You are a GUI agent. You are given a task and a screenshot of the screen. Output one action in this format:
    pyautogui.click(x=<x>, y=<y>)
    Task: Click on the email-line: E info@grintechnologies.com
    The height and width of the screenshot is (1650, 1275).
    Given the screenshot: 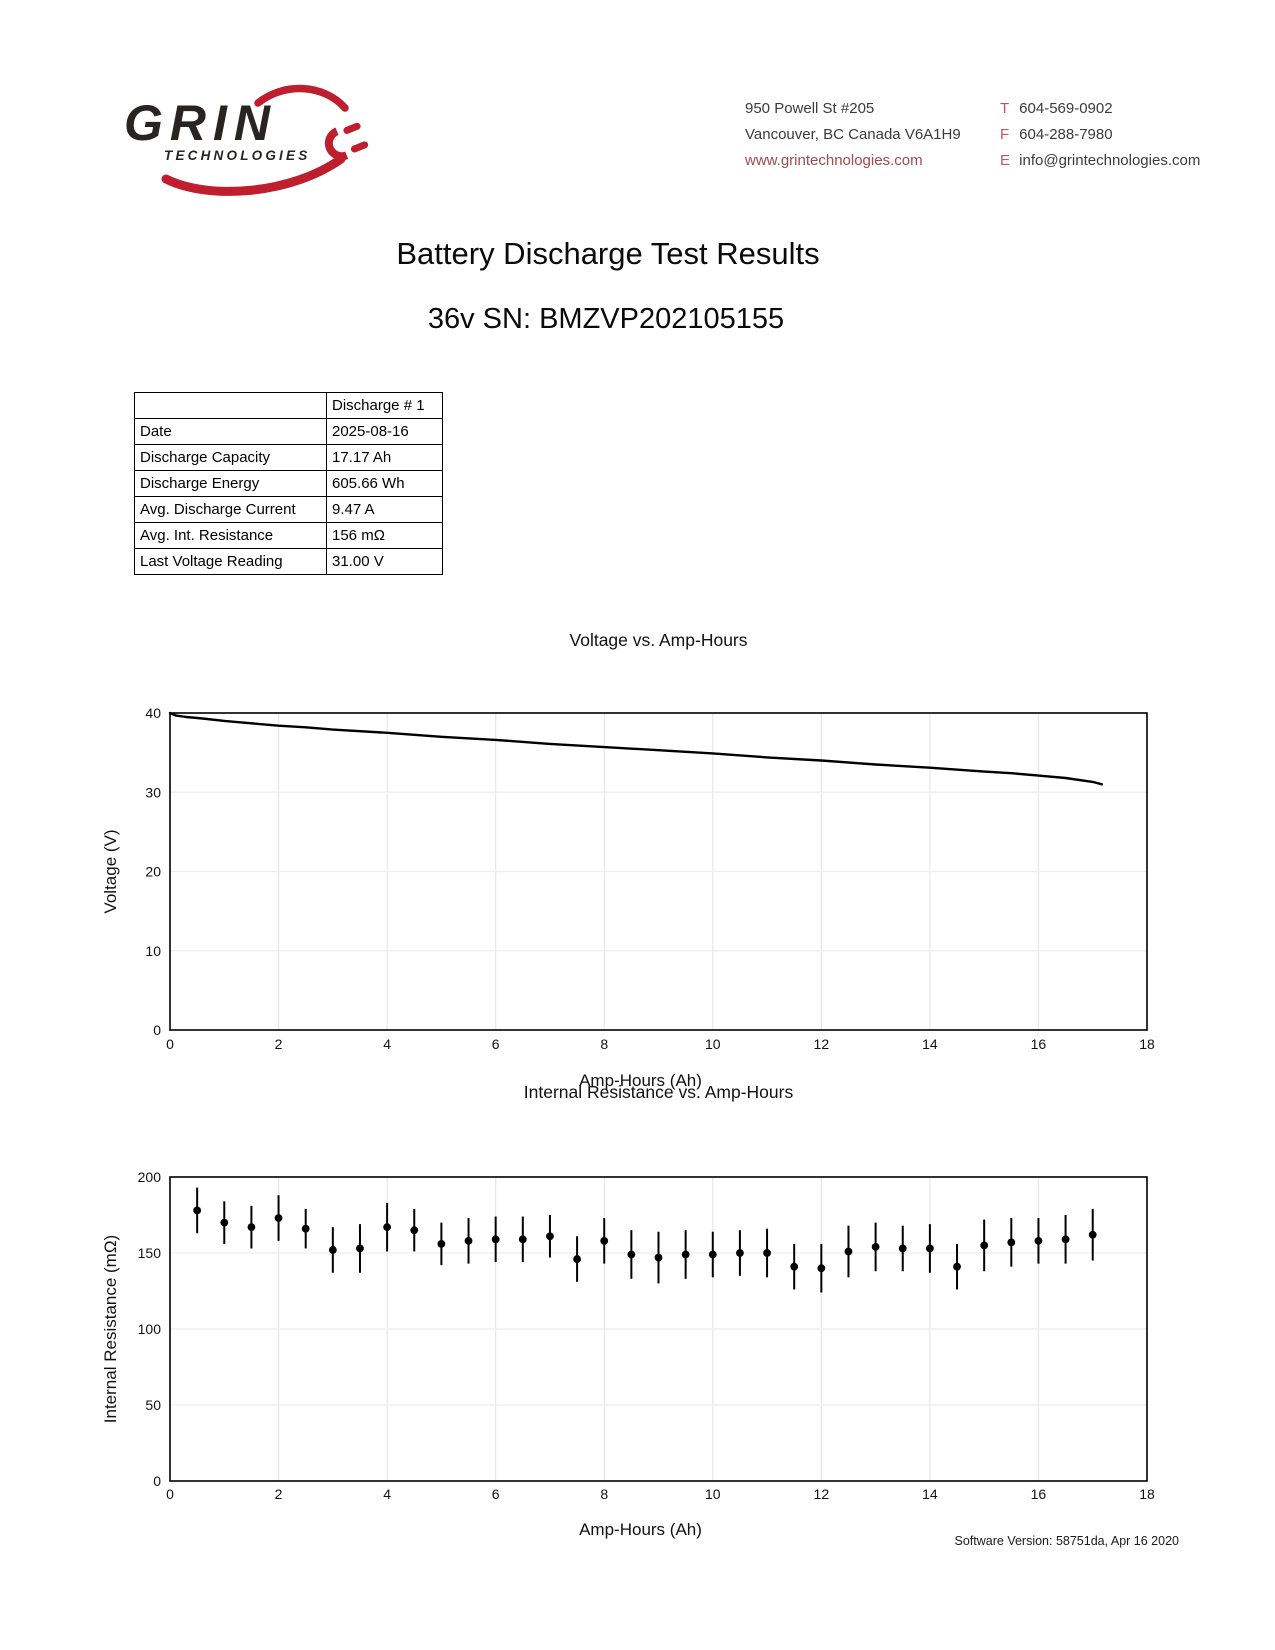 What is the action you would take?
    pyautogui.click(x=1100, y=161)
    